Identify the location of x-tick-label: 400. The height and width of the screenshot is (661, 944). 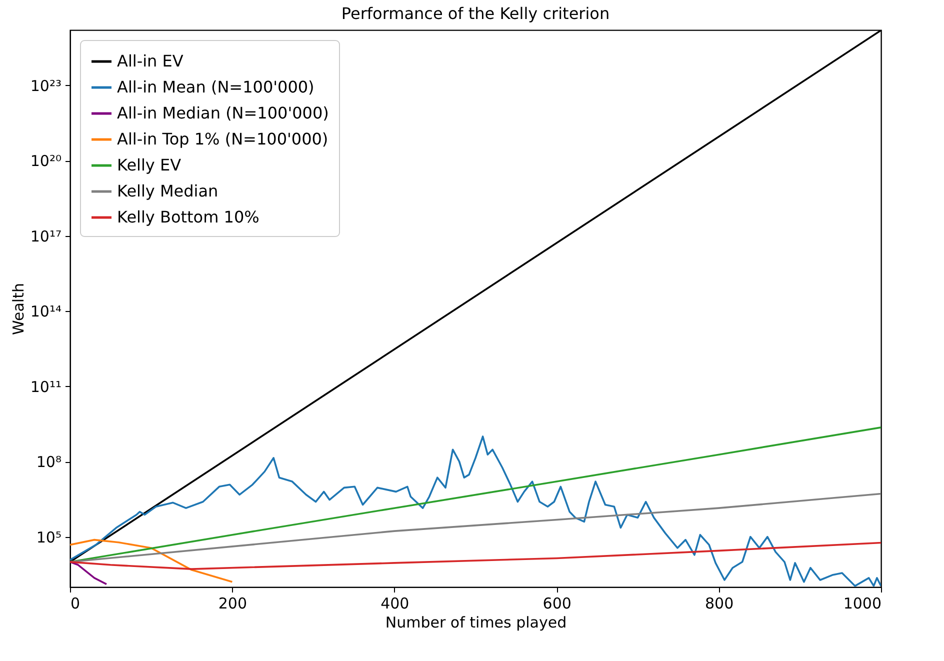
(395, 603).